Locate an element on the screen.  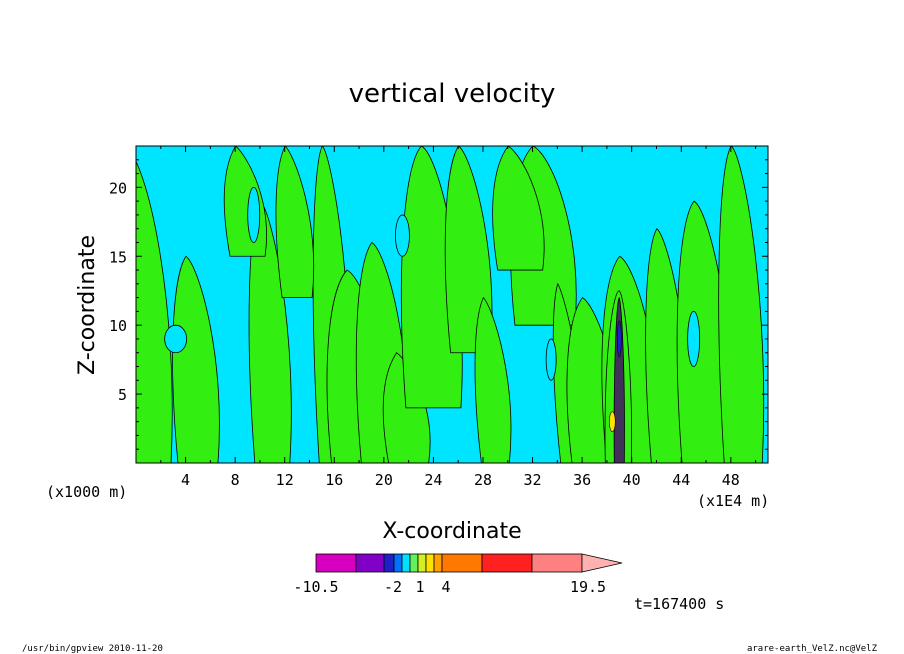
colorbar: -10.5 -2 1 4 19.5 is located at coordinates (458, 574).